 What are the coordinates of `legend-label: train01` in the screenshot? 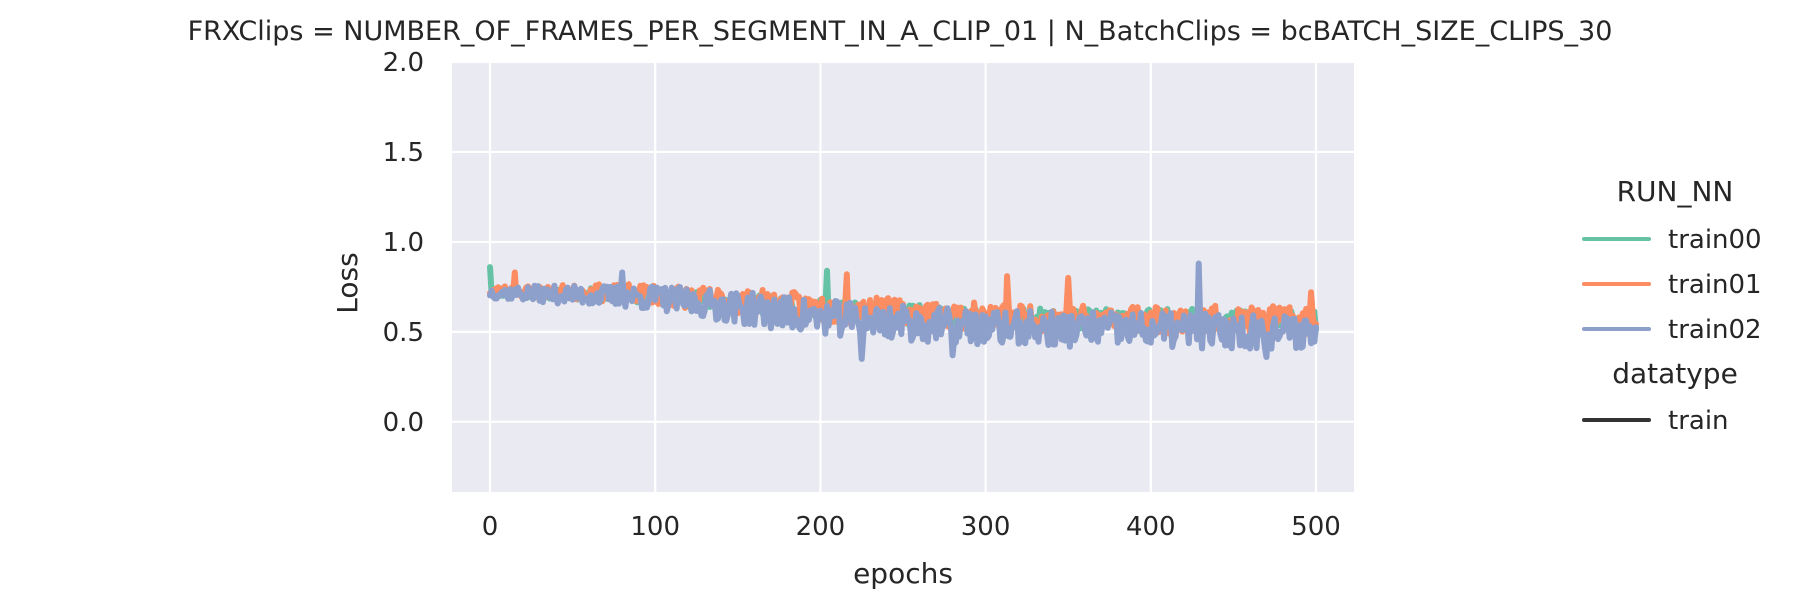 It's located at (1715, 285).